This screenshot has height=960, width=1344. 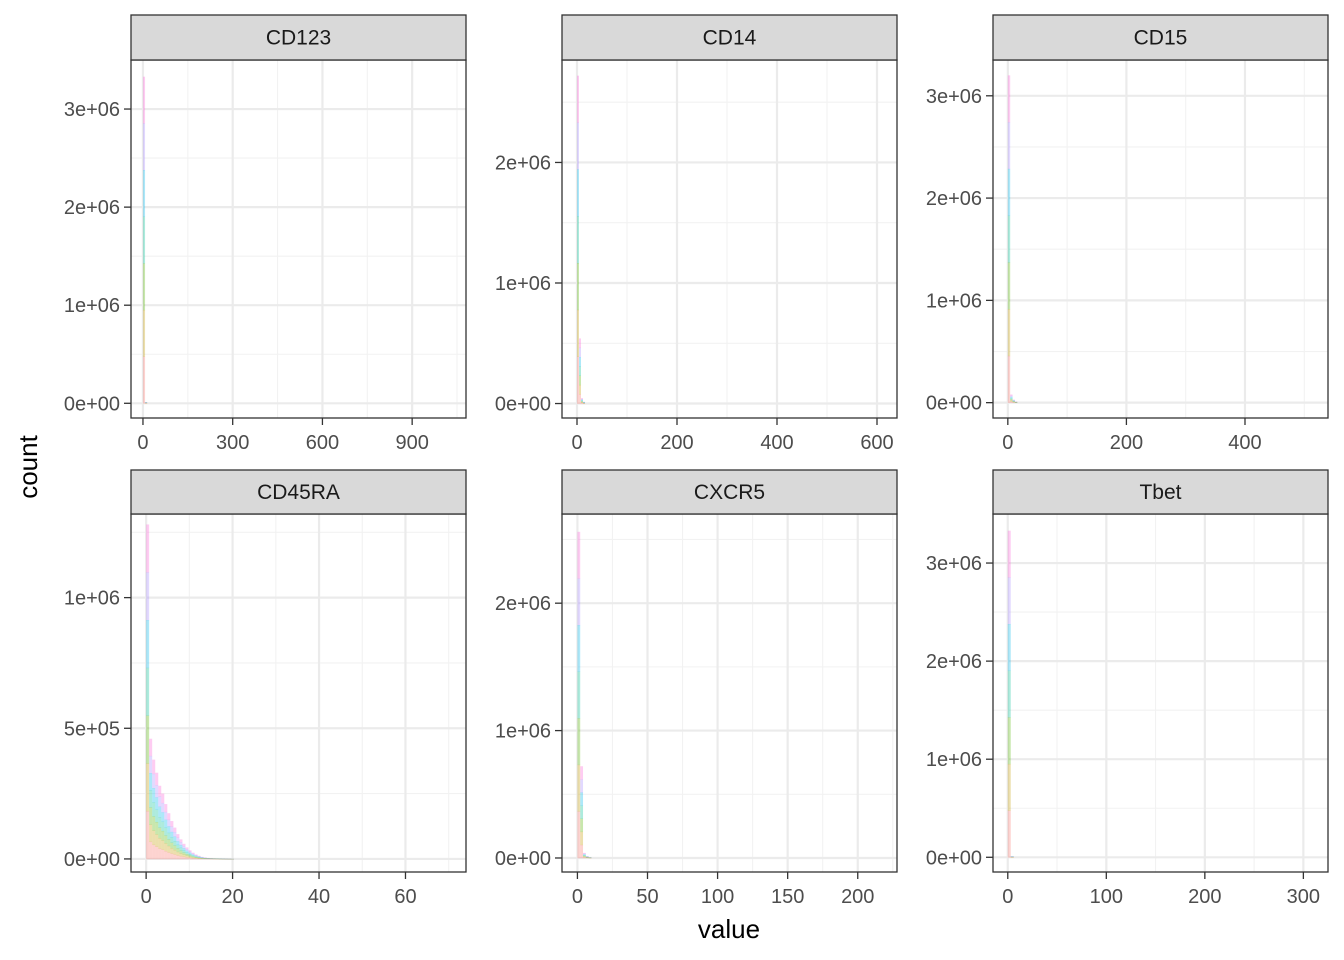 What do you see at coordinates (265, 234) in the screenshot?
I see `facet-cd123: CD123 0e+00 1e+06 2e+06 3e+06 0 300 600 900` at bounding box center [265, 234].